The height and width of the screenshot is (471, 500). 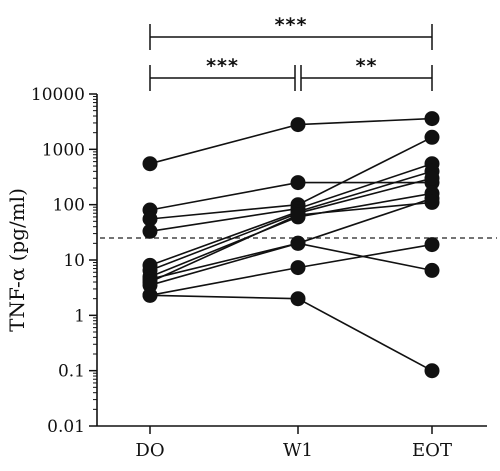 What do you see at coordinates (298, 450) in the screenshot?
I see `x-tick-label: W1` at bounding box center [298, 450].